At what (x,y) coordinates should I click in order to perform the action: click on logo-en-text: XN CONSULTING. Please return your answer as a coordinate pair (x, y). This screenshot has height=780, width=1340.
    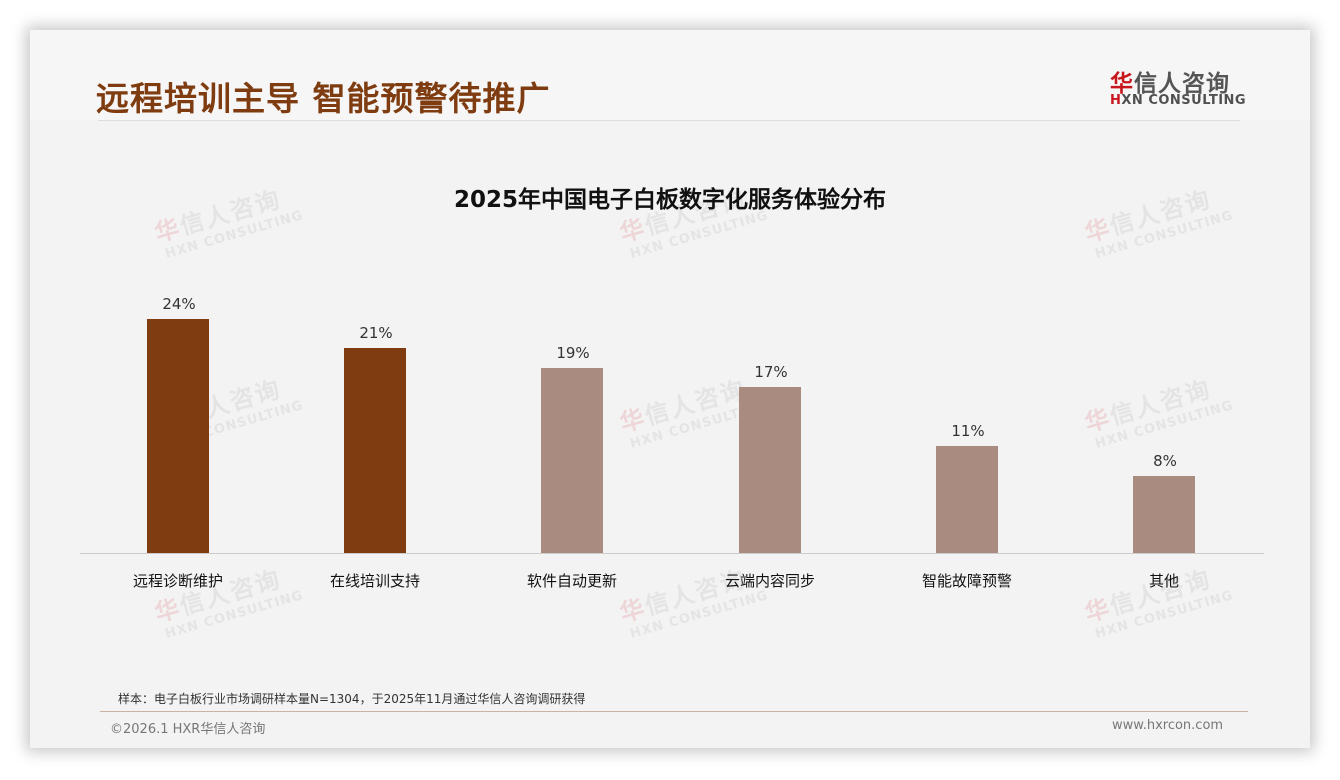
    Looking at the image, I should click on (1184, 100).